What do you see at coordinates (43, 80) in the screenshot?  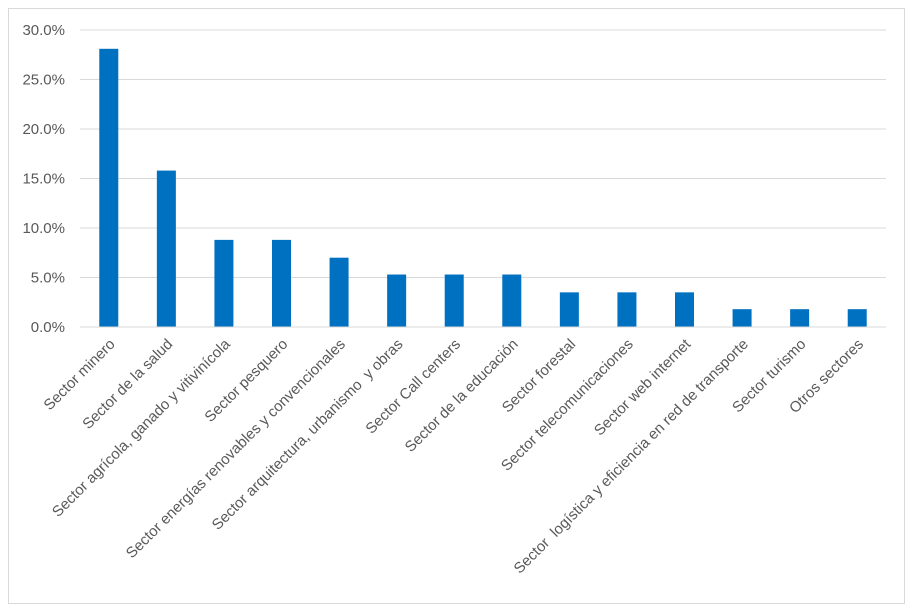 I see `y-tick-label: 25.0%` at bounding box center [43, 80].